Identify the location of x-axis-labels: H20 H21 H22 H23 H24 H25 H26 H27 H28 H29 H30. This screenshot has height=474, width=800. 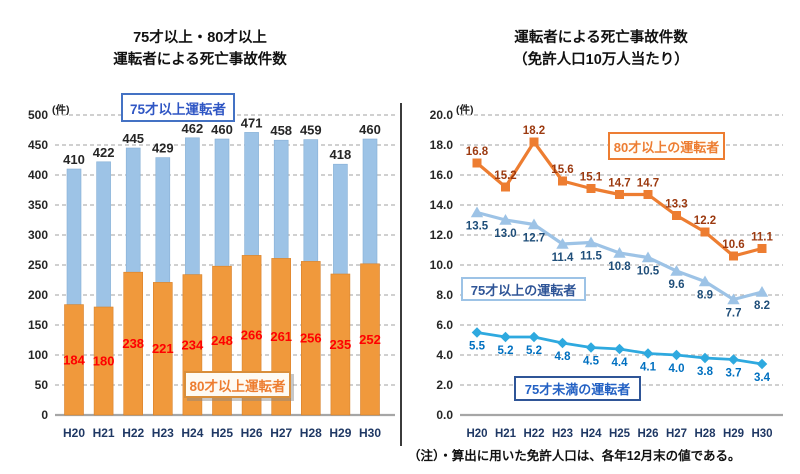
(619, 434).